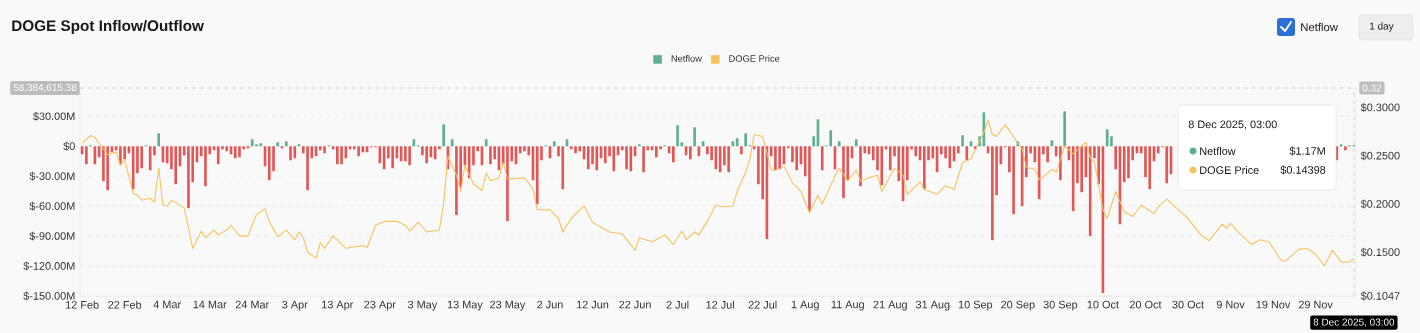  I want to click on text: Netflow, so click(1319, 27).